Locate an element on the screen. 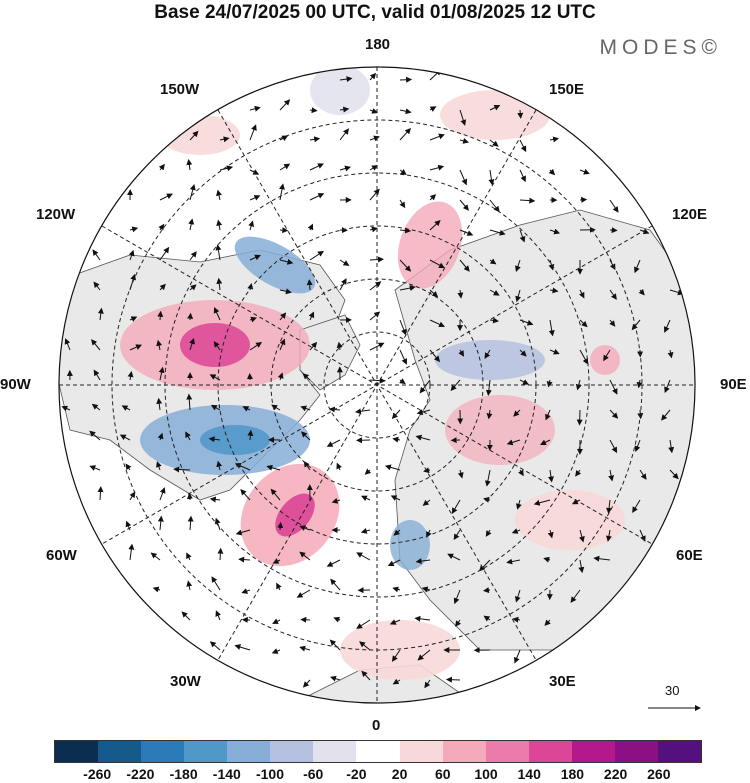  colorbar-tick-label: -100 is located at coordinates (270, 774).